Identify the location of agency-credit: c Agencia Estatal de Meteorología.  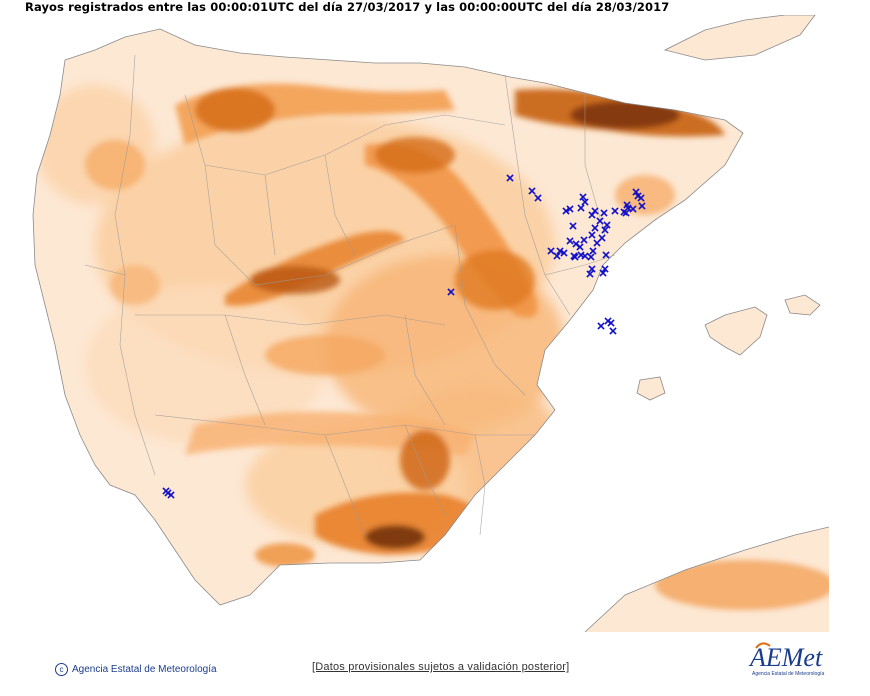
(136, 669).